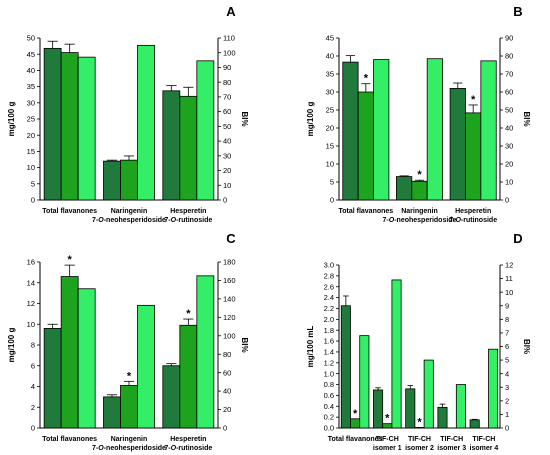  Describe the element at coordinates (33, 200) in the screenshot. I see `y-tick-label: 0` at that location.